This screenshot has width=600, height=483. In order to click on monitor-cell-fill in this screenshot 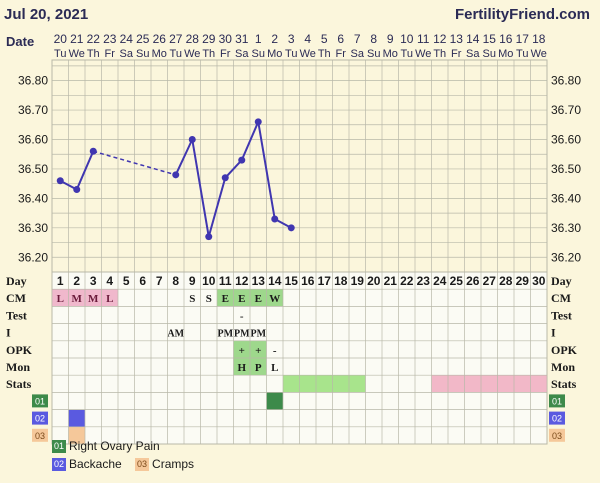, I will do `click(241, 367)`.